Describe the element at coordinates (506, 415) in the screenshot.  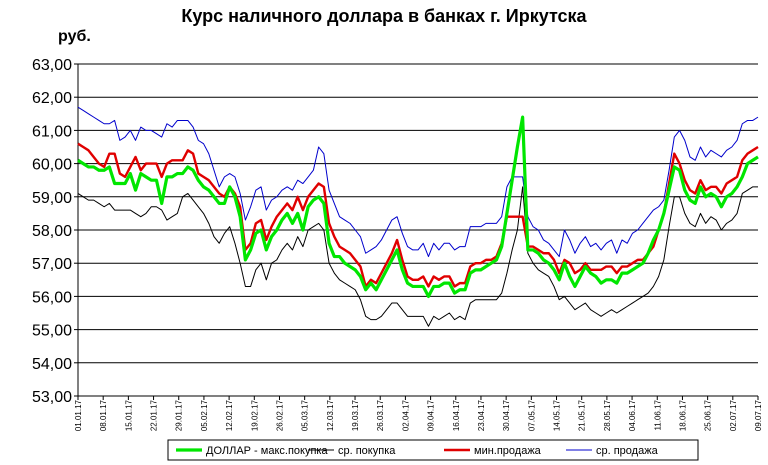
I see `x-tick-label: 30.04.17` at that location.